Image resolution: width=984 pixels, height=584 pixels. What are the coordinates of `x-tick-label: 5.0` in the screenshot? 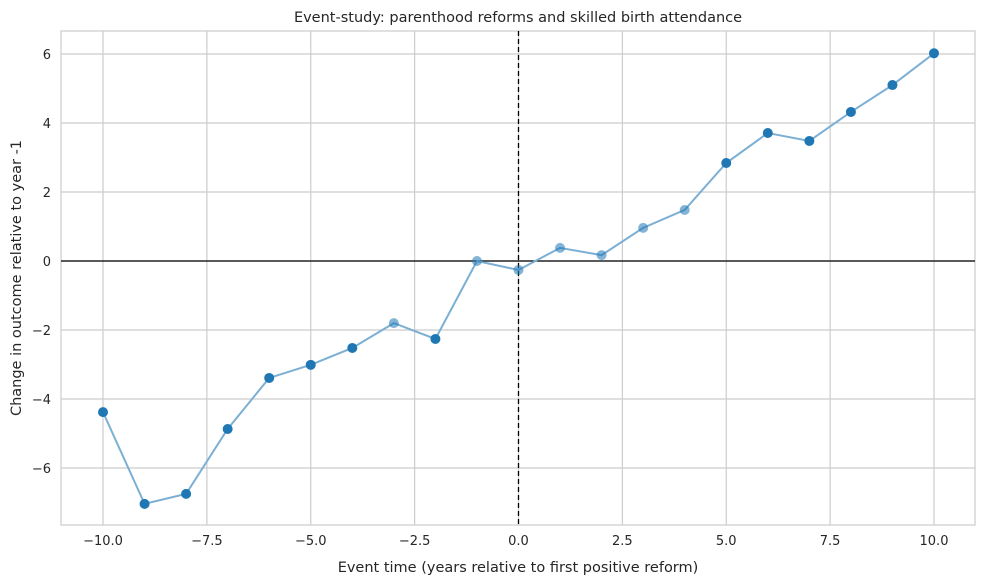 It's located at (726, 541).